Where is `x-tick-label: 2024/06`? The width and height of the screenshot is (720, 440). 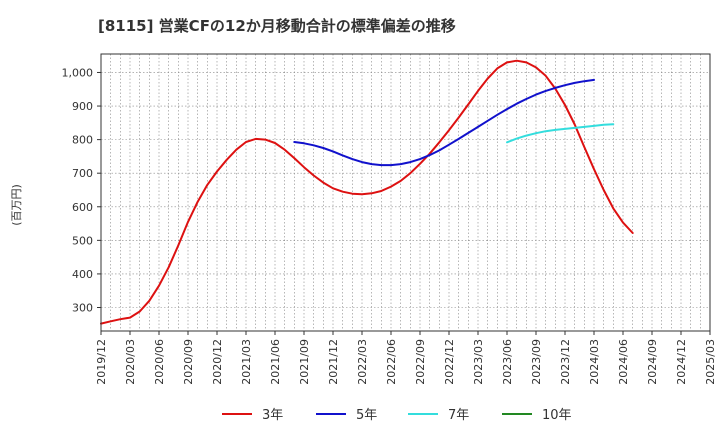 x-tick-label: 2024/06 is located at coordinates (623, 362).